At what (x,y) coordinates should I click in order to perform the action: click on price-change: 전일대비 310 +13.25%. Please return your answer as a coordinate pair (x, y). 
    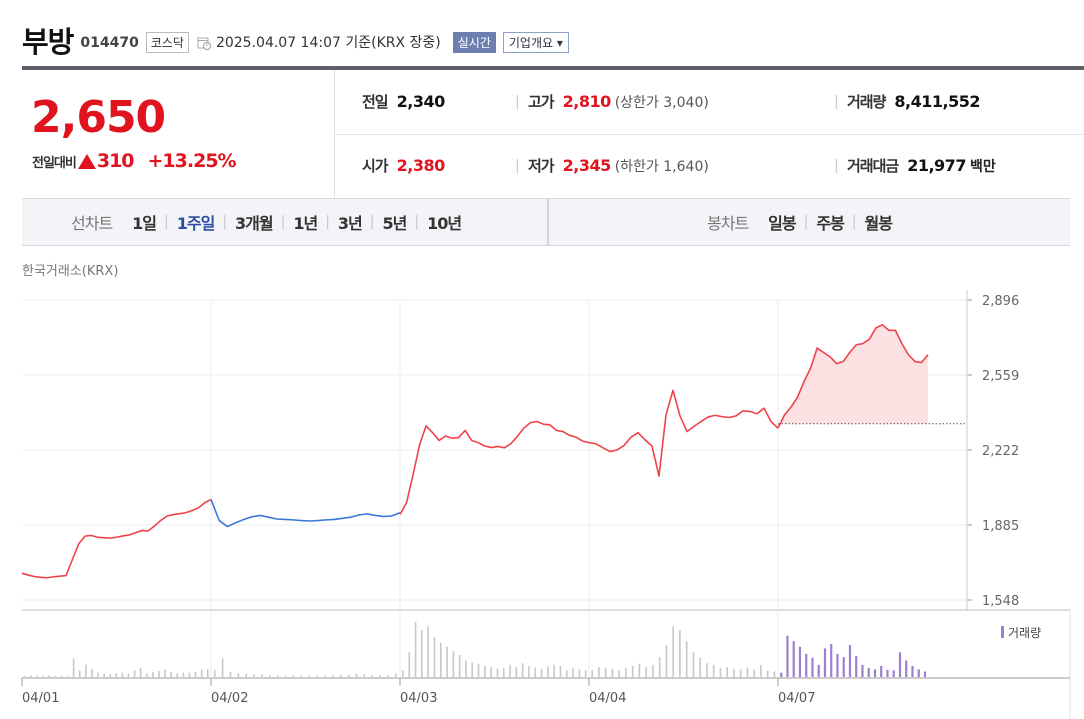
    Looking at the image, I should click on (134, 161).